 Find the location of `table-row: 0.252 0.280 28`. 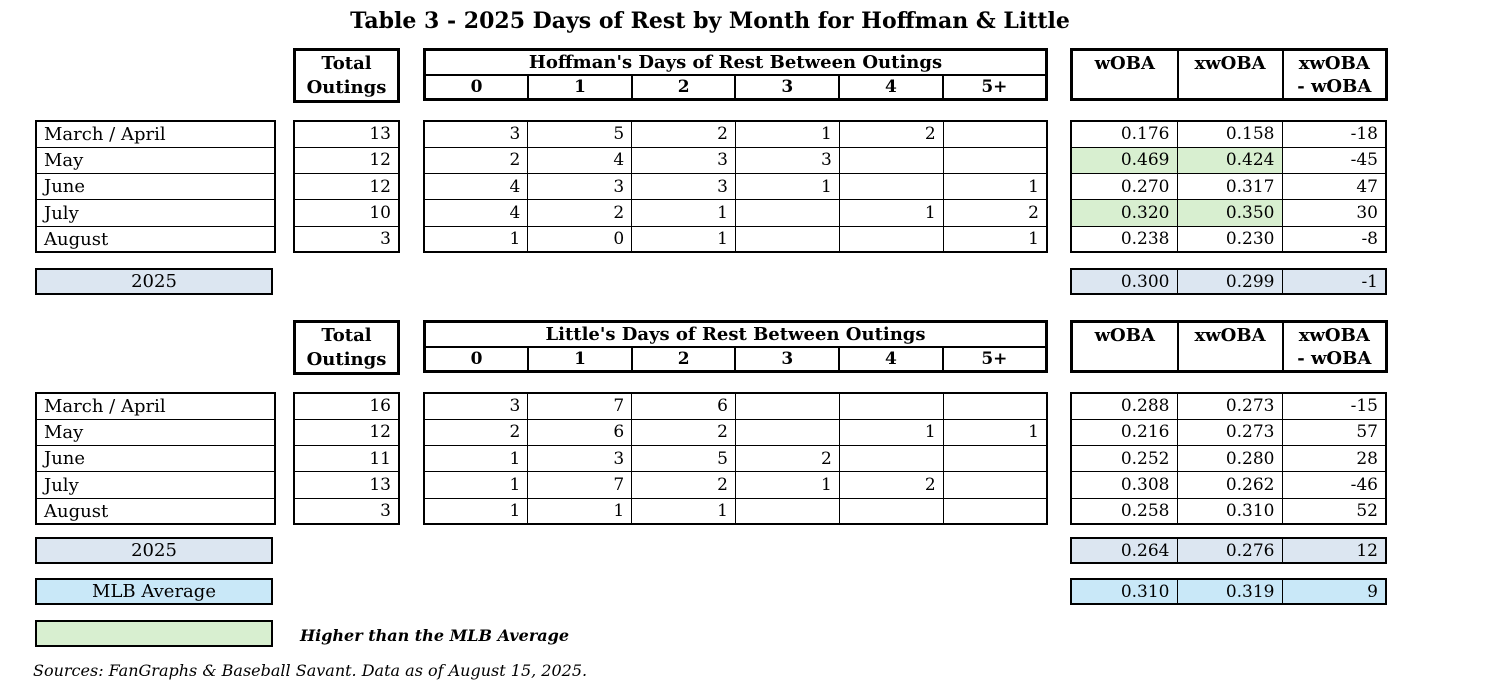

table-row: 0.252 0.280 28 is located at coordinates (1228, 459).